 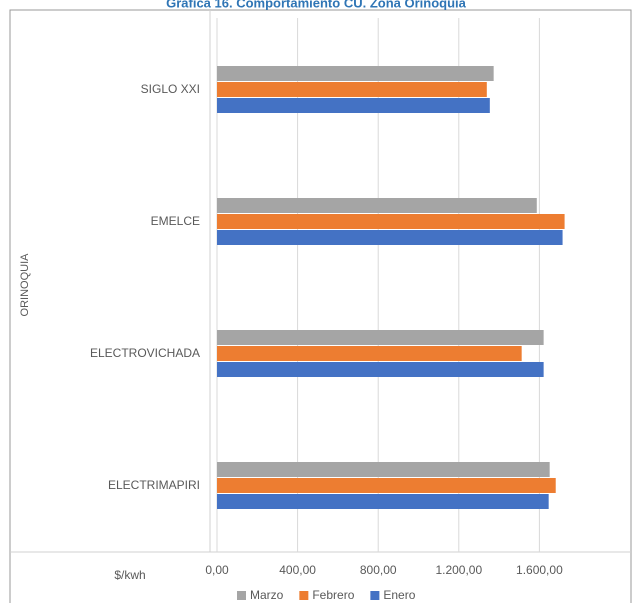 What do you see at coordinates (175, 221) in the screenshot?
I see `y-tick-label: EMELCE` at bounding box center [175, 221].